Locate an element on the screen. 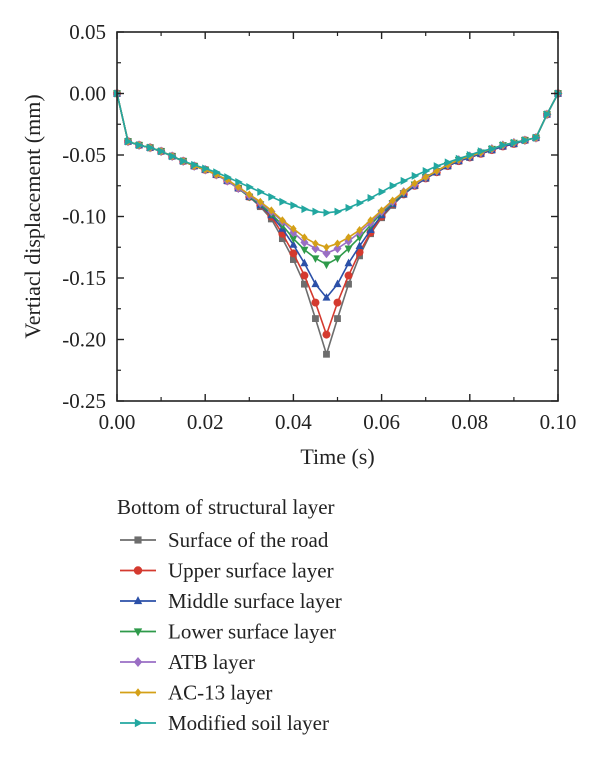 The width and height of the screenshot is (600, 763). x-tick-label: 0.10 is located at coordinates (558, 422).